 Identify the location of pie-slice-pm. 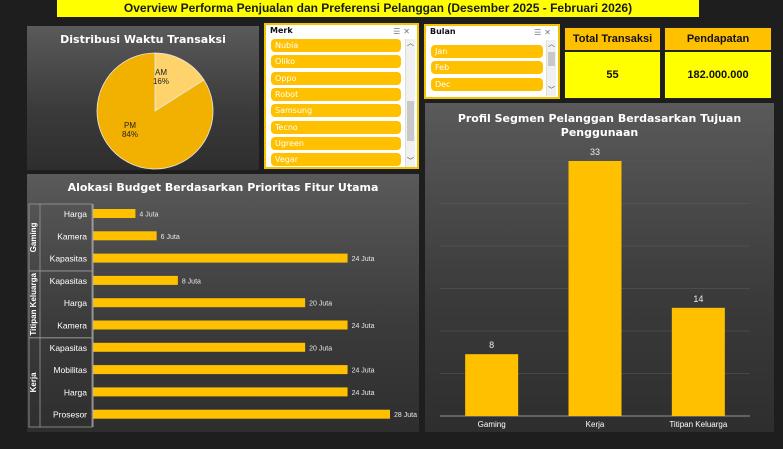
(155, 111).